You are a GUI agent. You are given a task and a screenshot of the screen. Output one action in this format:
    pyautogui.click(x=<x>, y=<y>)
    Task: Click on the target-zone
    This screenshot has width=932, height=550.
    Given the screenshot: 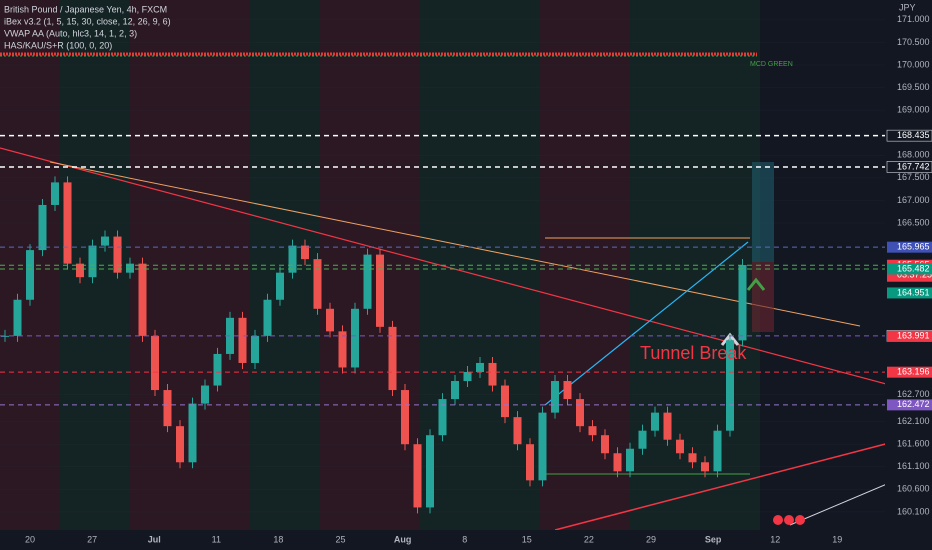 What is the action you would take?
    pyautogui.click(x=763, y=212)
    